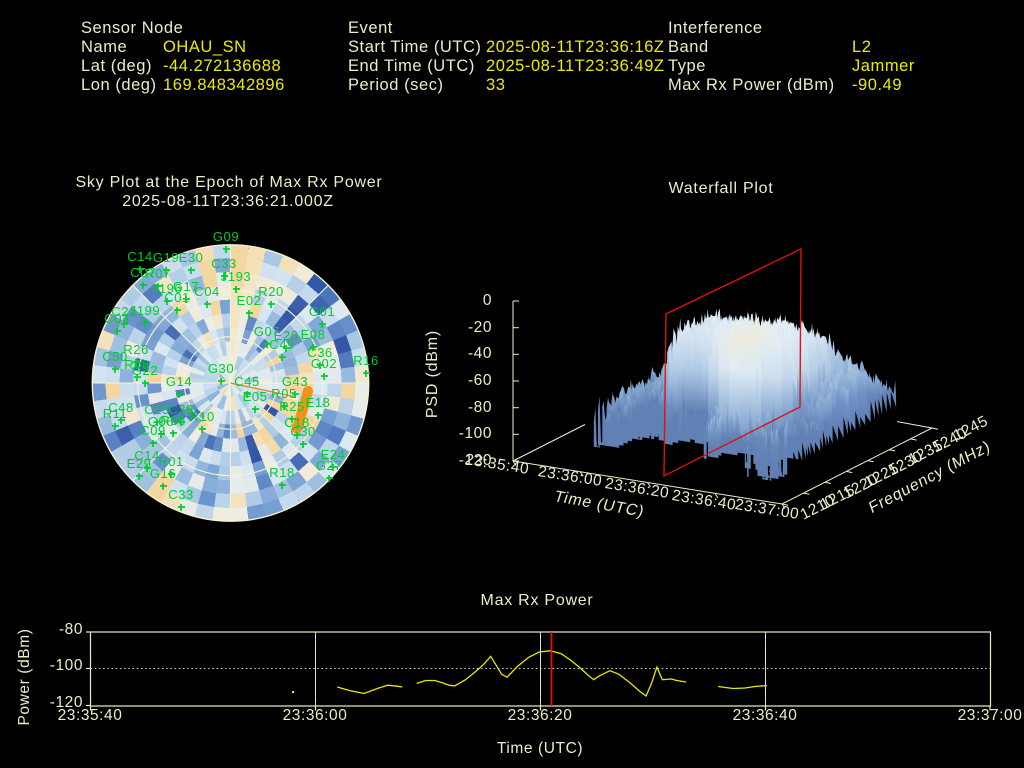 Image resolution: width=1024 pixels, height=768 pixels. I want to click on svg-text: C04, so click(207, 291).